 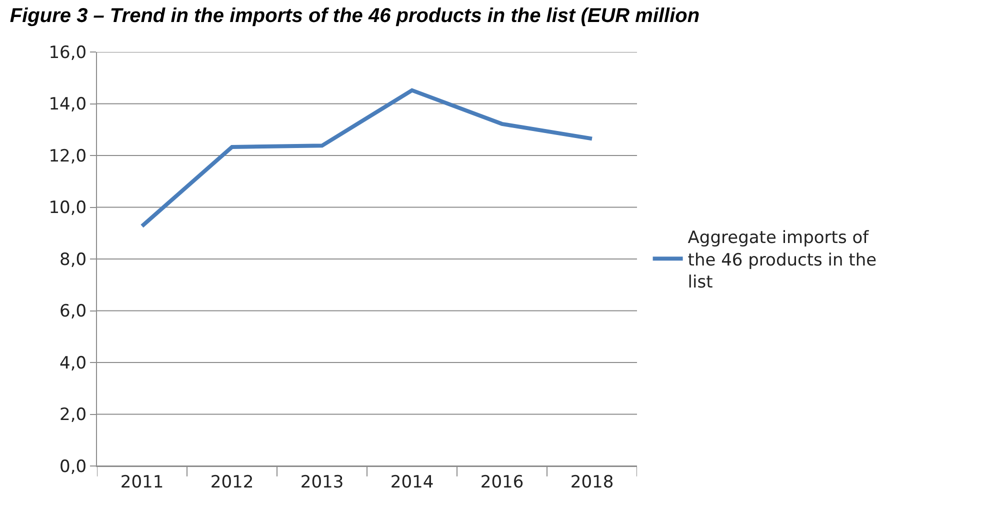 What do you see at coordinates (592, 482) in the screenshot?
I see `x-tick-label: 2018` at bounding box center [592, 482].